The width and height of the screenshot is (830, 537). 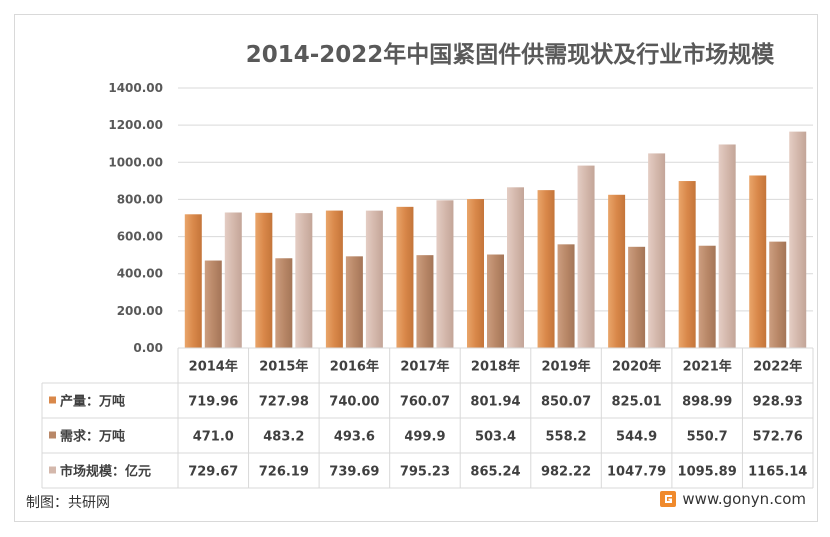 I want to click on data-label: 1095.89, so click(x=707, y=472).